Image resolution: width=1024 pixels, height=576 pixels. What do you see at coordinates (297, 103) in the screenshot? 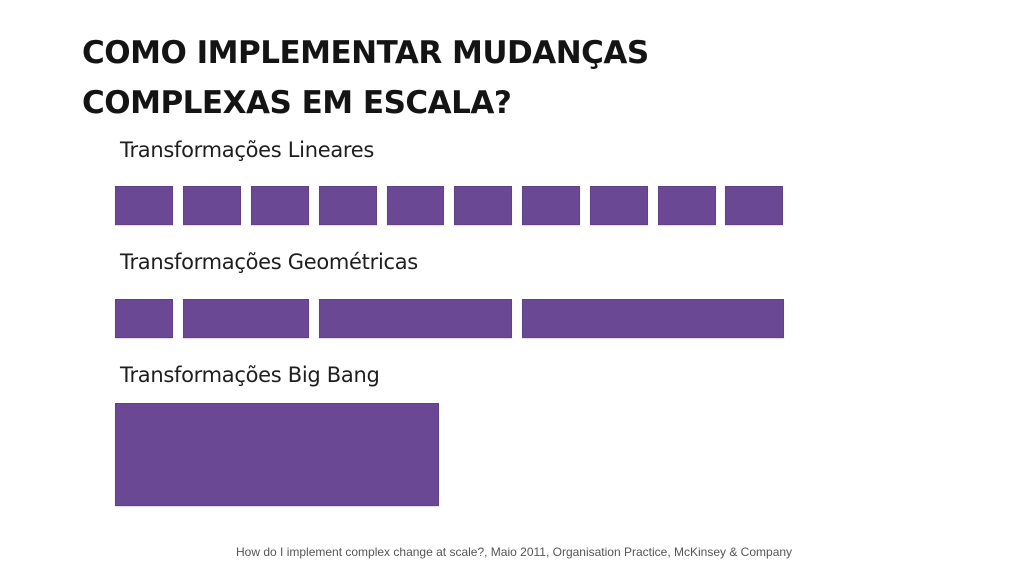
I see `title-line-2: COMPLEXAS EM ESCALA?` at bounding box center [297, 103].